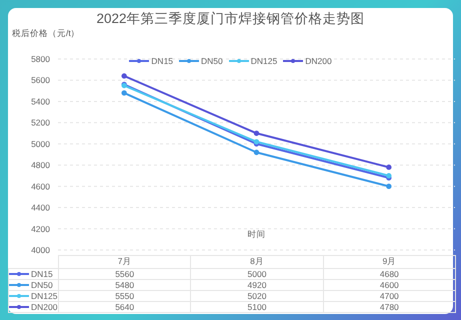 The height and width of the screenshot is (320, 461). What do you see at coordinates (389, 274) in the screenshot?
I see `data-label: 4680` at bounding box center [389, 274].